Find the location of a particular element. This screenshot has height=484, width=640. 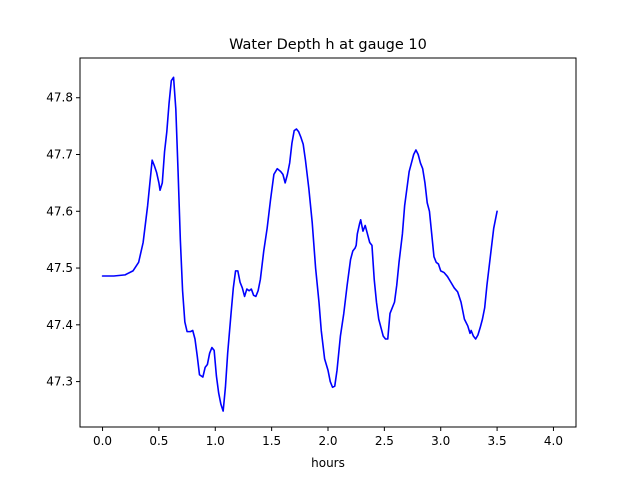

x-tick-label: 3.5 is located at coordinates (497, 441).